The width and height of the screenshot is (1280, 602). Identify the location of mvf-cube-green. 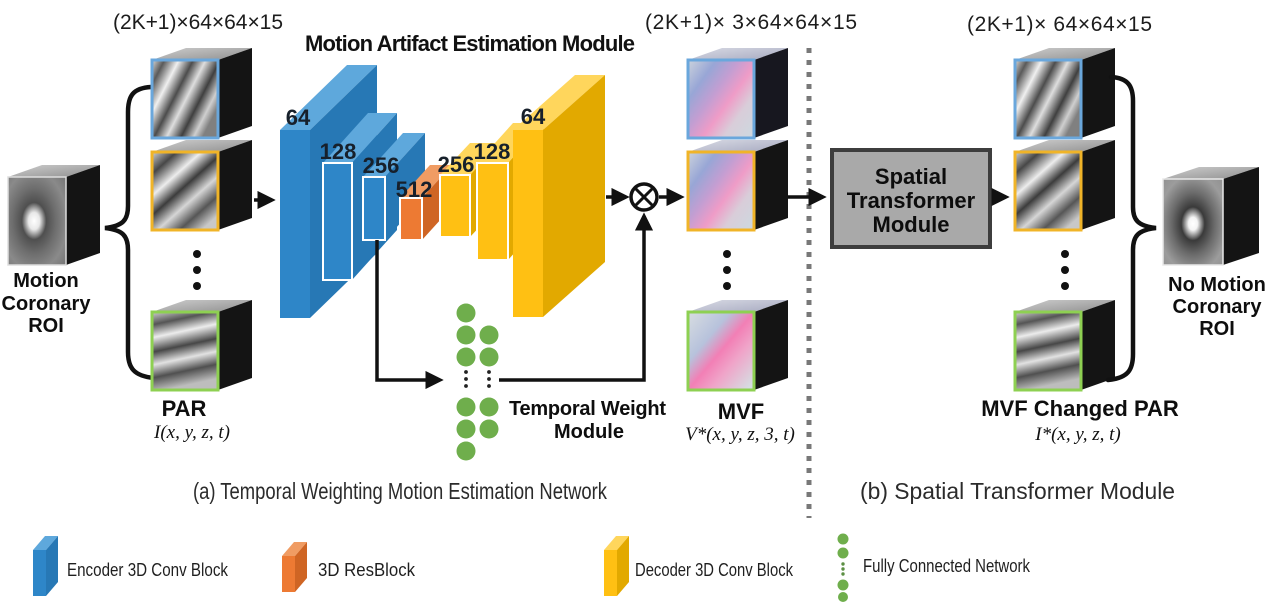
(737, 346).